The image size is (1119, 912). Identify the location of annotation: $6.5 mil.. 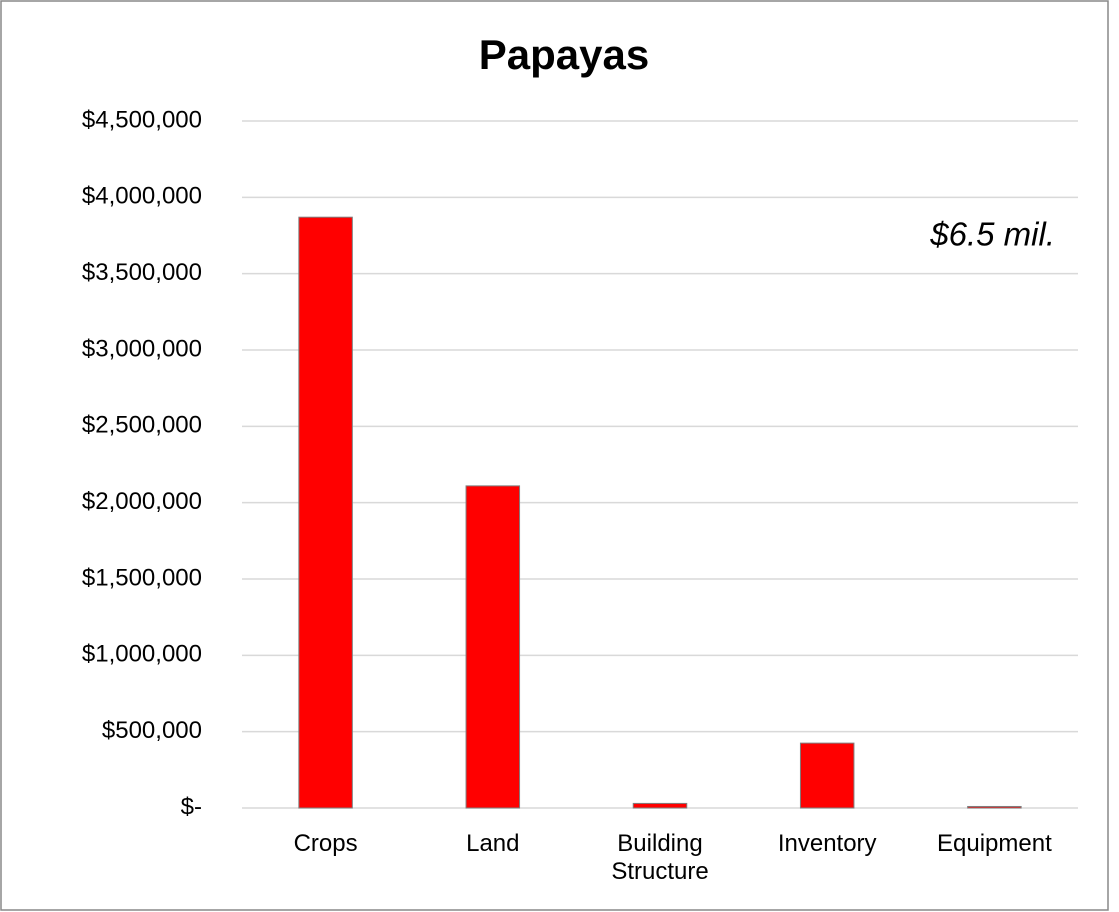
(992, 234).